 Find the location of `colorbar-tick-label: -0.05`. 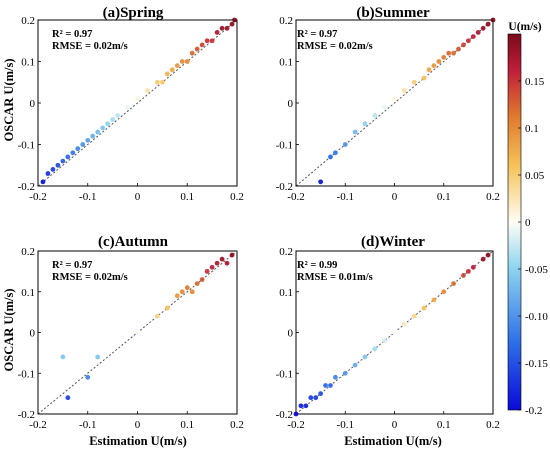

colorbar-tick-label: -0.05 is located at coordinates (536, 270).